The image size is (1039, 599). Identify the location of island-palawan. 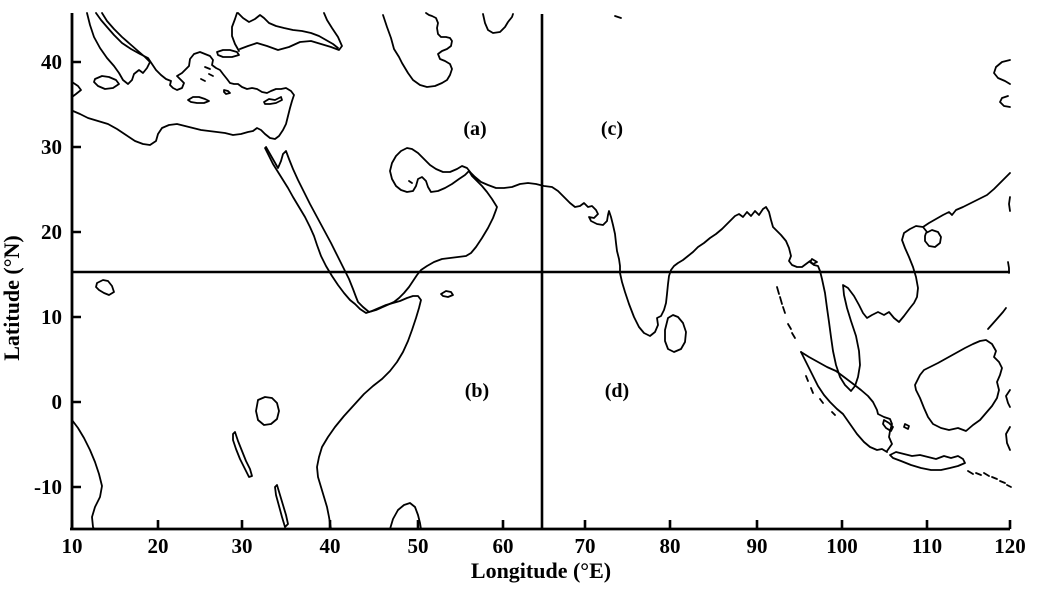
(997, 318).